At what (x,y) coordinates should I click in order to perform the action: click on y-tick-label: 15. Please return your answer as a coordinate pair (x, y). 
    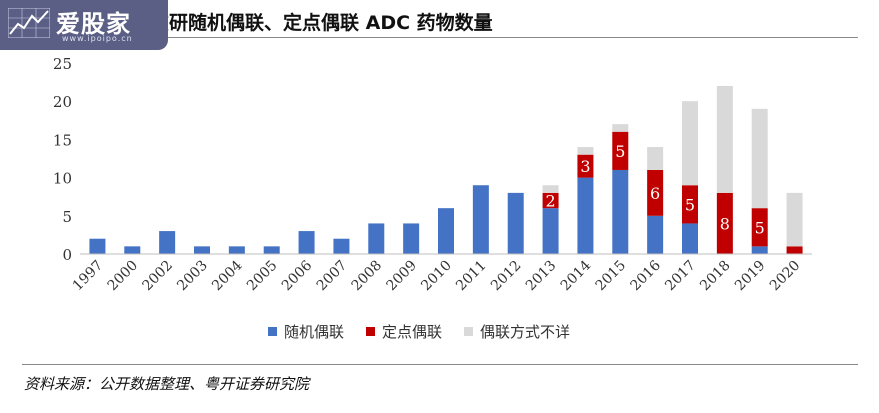
    Looking at the image, I should click on (62, 140).